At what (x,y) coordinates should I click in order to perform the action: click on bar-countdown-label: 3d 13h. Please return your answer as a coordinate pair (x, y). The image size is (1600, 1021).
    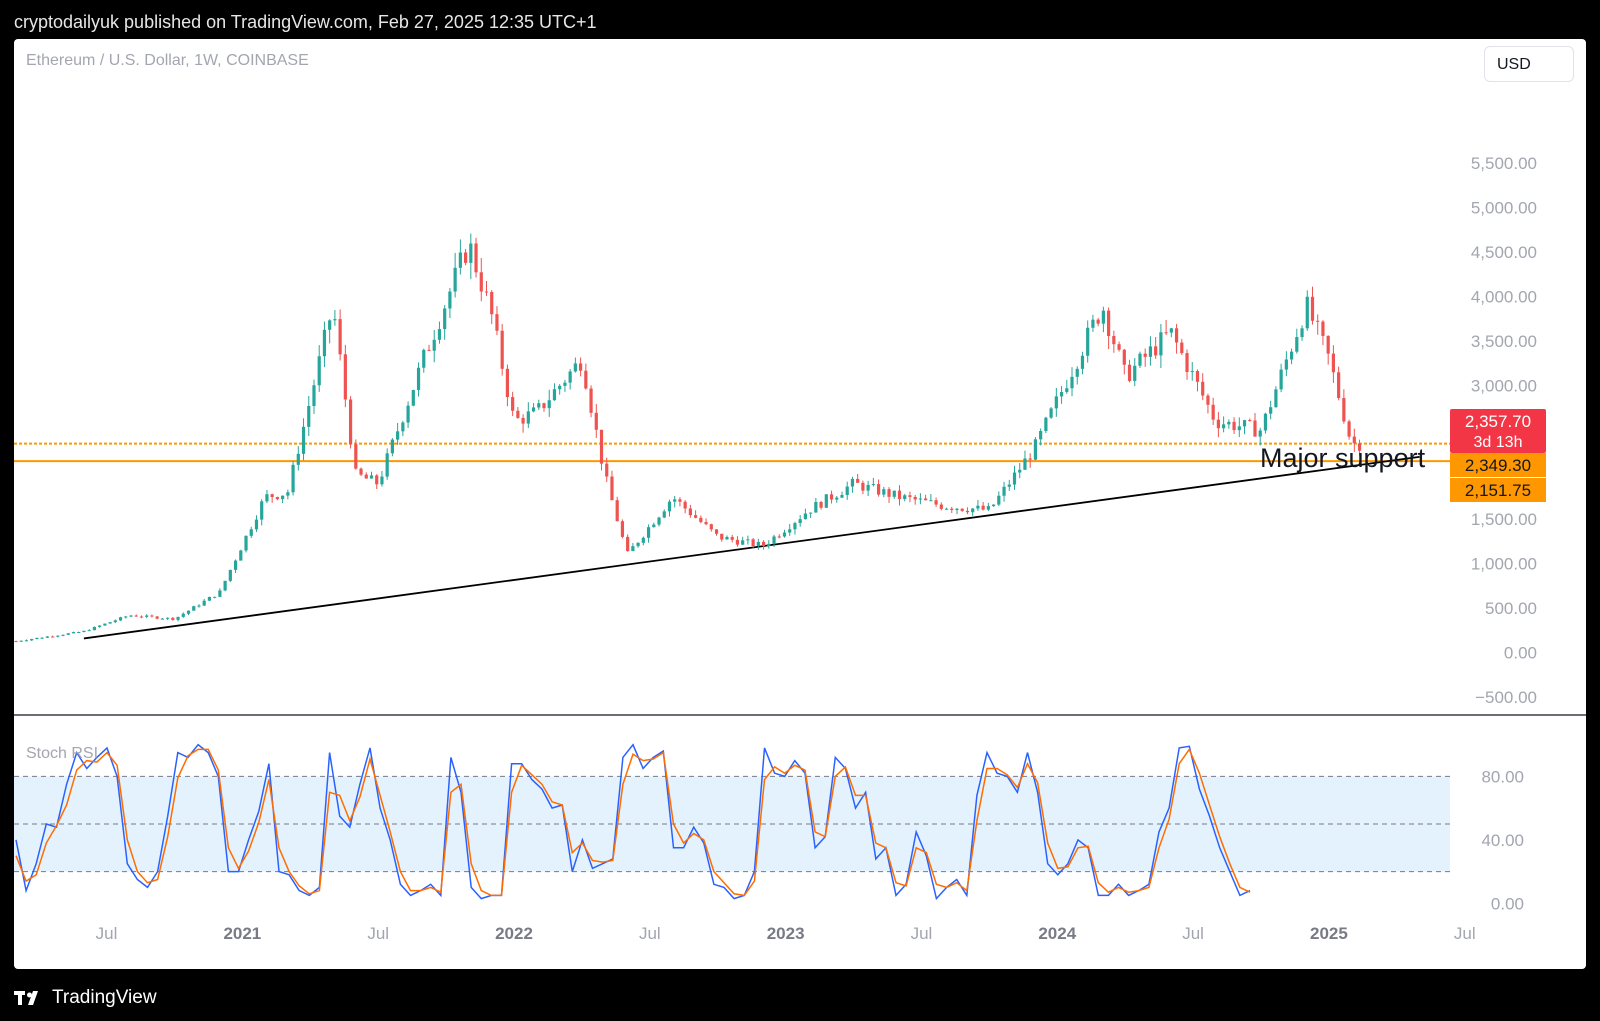
    Looking at the image, I should click on (1498, 442).